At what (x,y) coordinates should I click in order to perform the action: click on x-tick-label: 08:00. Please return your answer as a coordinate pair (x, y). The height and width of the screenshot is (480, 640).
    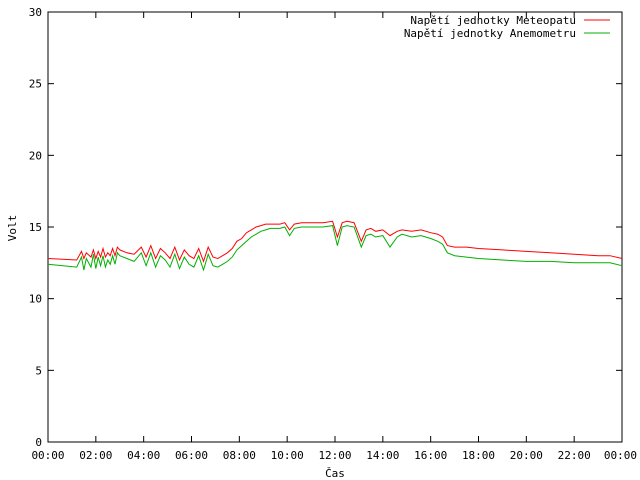
    Looking at the image, I should click on (239, 455).